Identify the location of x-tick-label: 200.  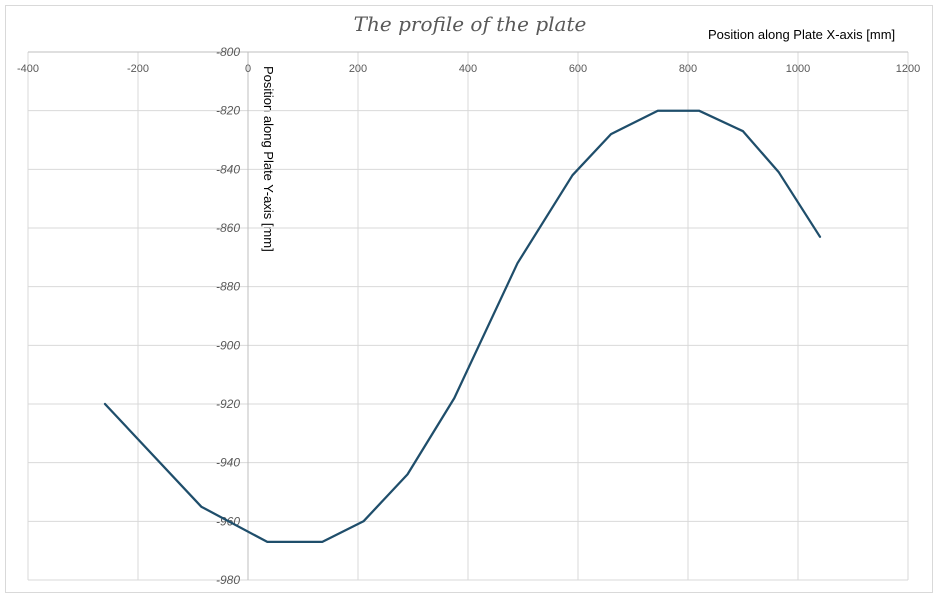
(358, 69).